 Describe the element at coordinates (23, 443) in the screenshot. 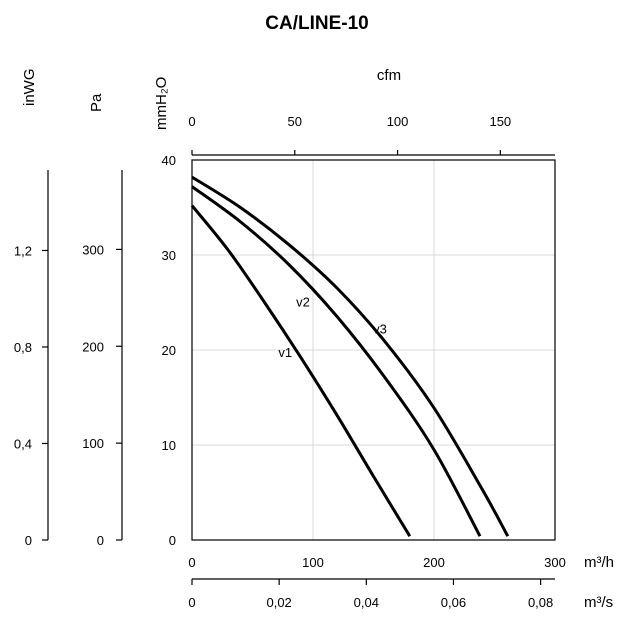

I see `inwg-tick-label: 0,4` at that location.